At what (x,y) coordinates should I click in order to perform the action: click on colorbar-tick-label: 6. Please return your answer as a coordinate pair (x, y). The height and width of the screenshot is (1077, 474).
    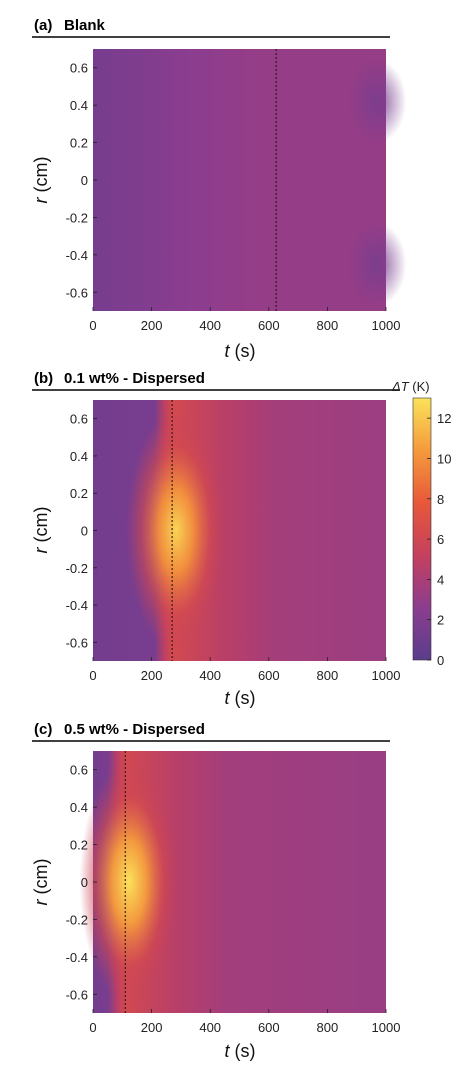
    Looking at the image, I should click on (440, 539).